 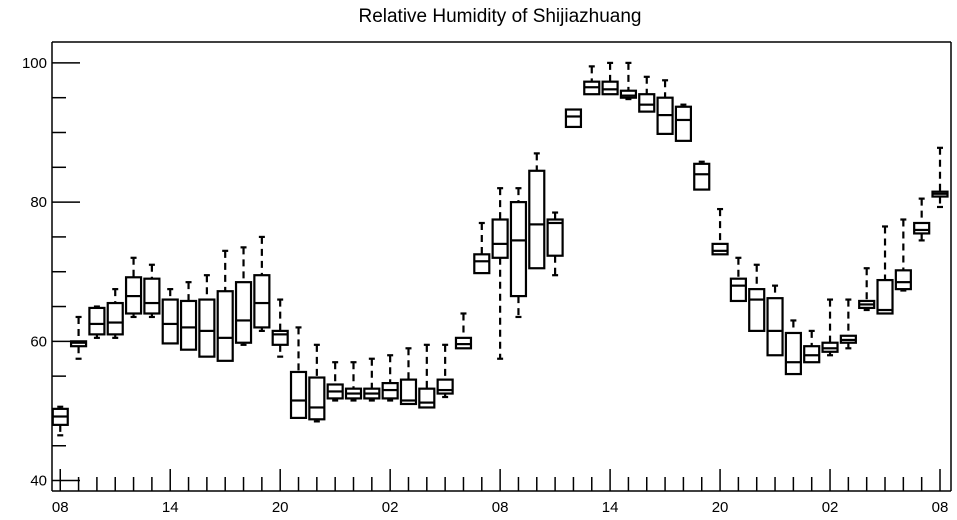 What do you see at coordinates (500, 492) in the screenshot?
I see `x-axis-ticks: 08 14 20 02 08 14 20 02 08` at bounding box center [500, 492].